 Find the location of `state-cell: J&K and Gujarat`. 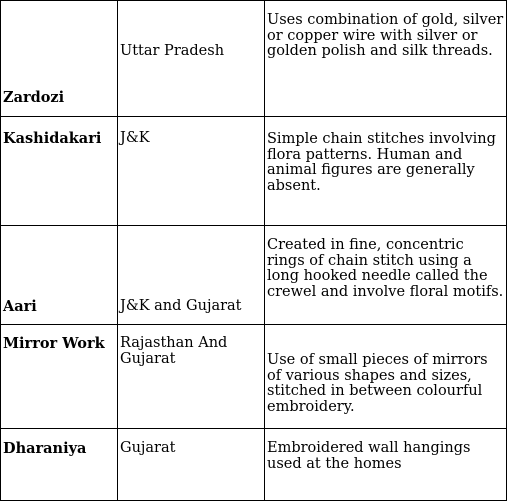

state-cell: J&K and Gujarat is located at coordinates (191, 275).